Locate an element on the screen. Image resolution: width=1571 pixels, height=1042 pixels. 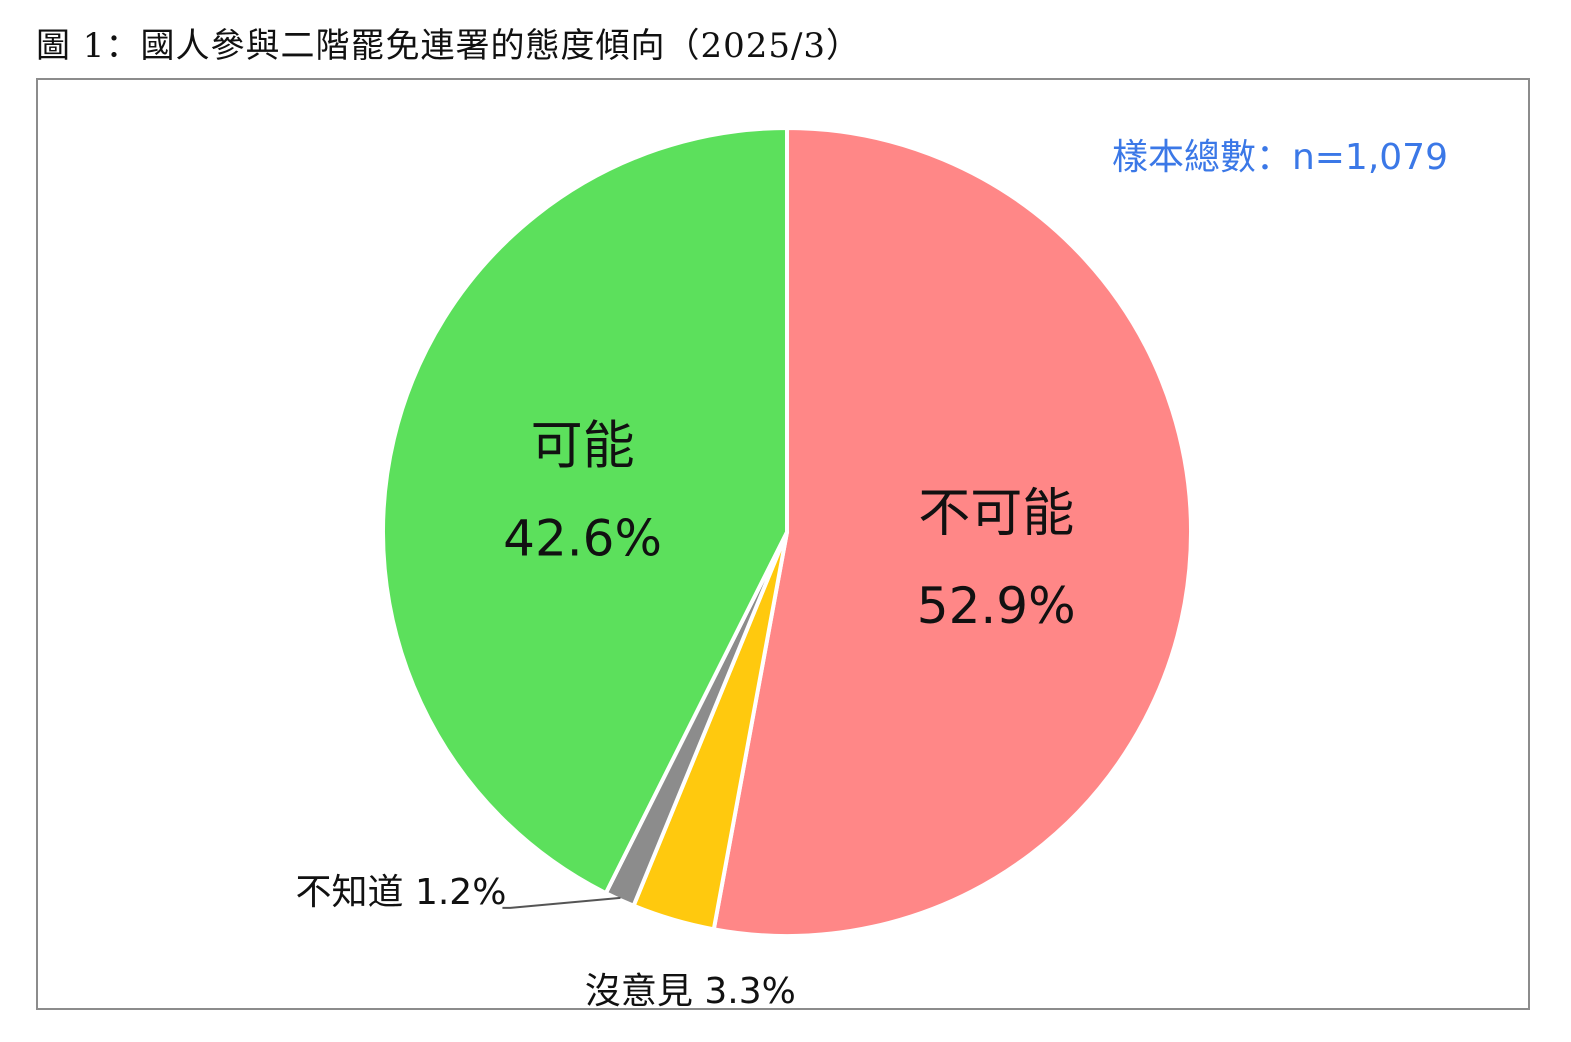
slice-value-4: 42.6% is located at coordinates (582, 539).